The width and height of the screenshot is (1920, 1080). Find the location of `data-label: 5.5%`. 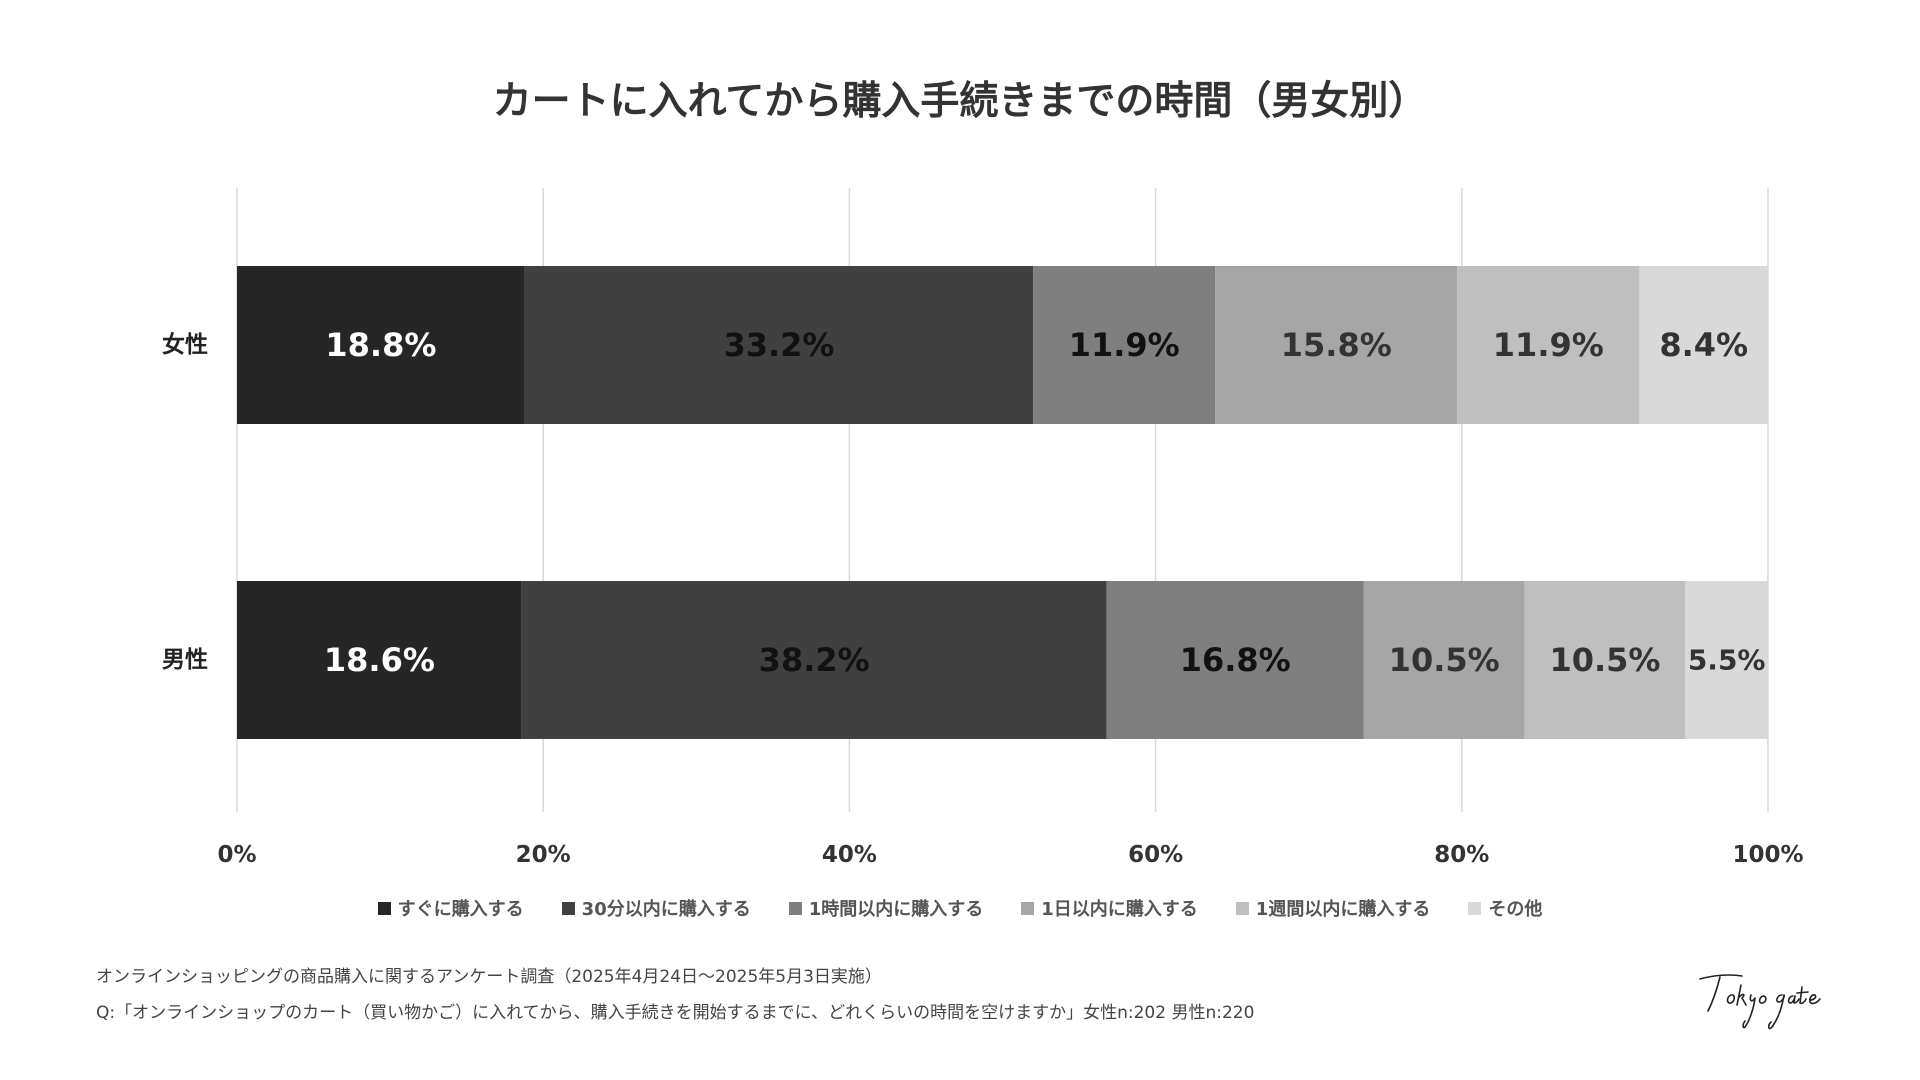

data-label: 5.5% is located at coordinates (1727, 660).